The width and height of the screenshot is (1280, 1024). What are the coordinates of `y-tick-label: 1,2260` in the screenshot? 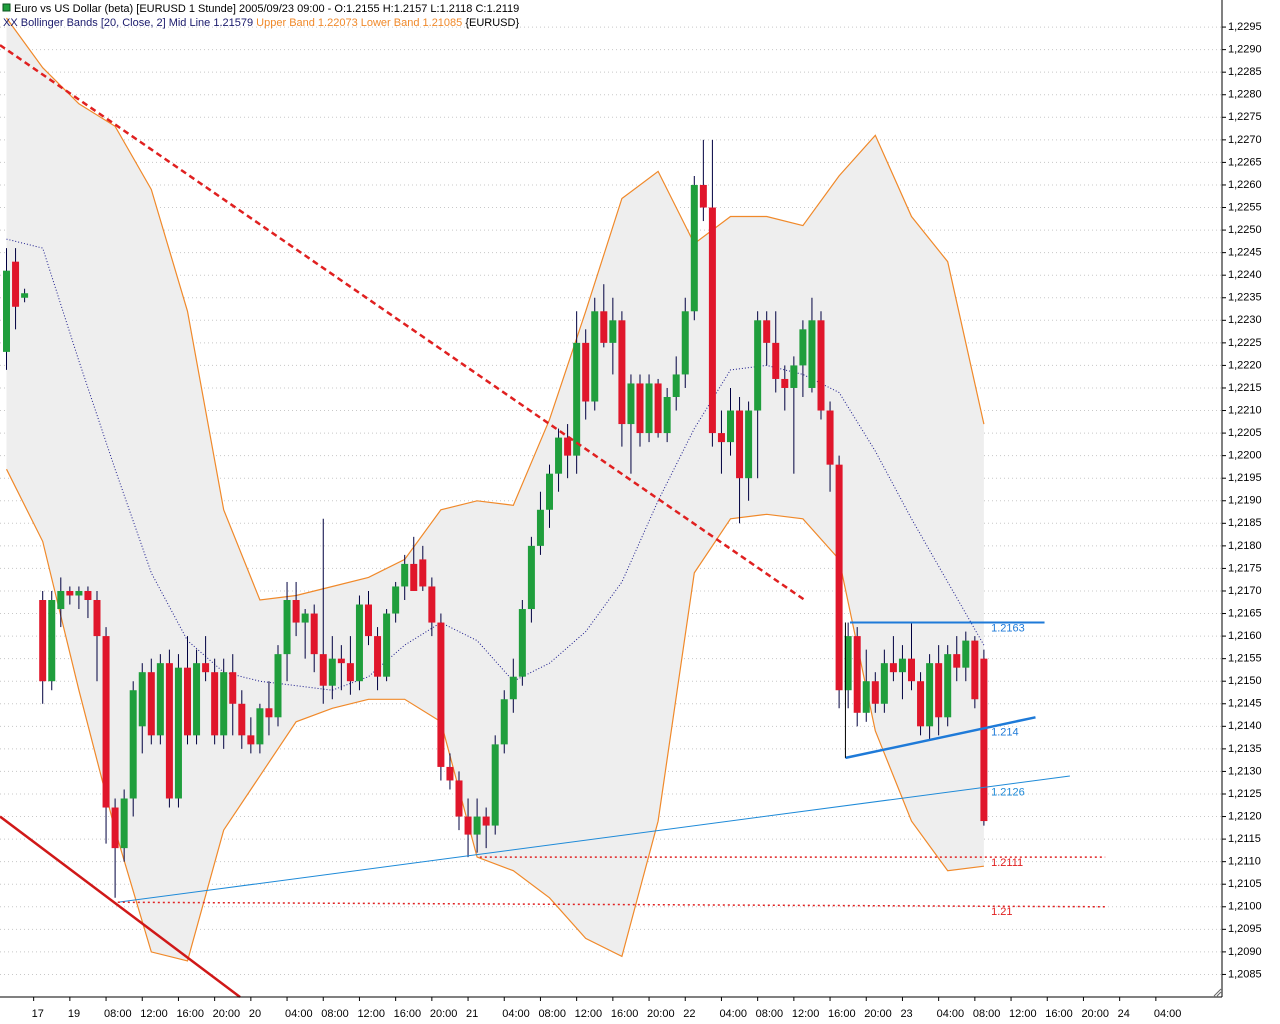 It's located at (1245, 185).